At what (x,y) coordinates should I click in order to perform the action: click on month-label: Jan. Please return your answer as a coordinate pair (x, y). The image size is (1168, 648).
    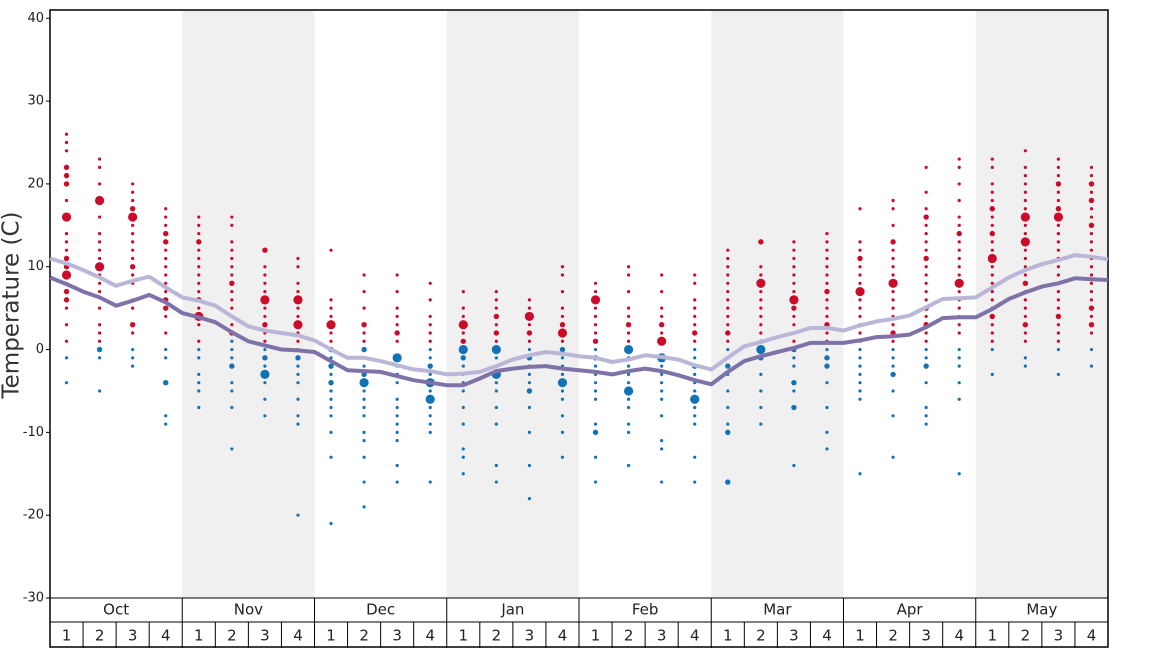
    Looking at the image, I should click on (512, 610).